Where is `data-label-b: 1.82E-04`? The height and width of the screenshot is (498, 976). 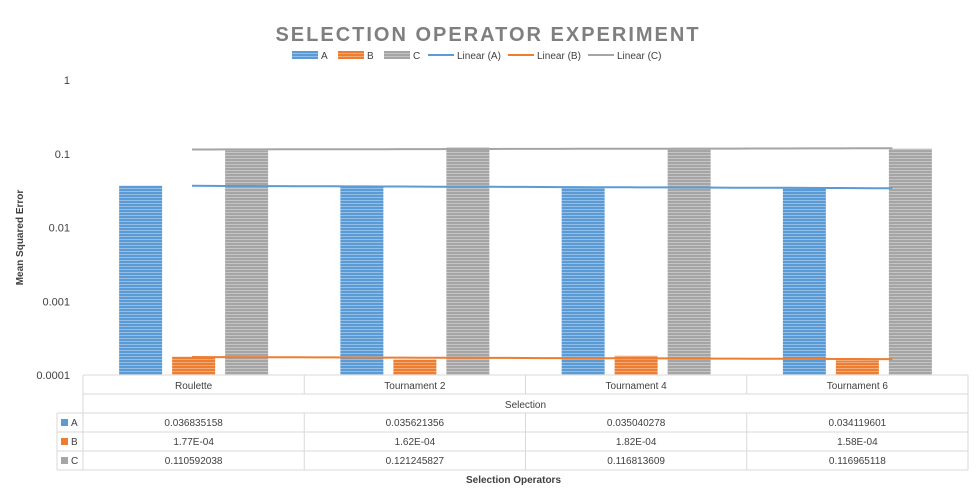
data-label-b: 1.82E-04 is located at coordinates (636, 442).